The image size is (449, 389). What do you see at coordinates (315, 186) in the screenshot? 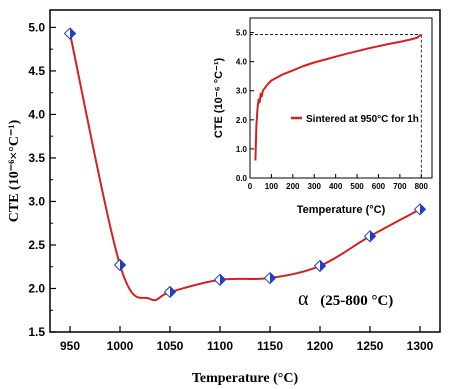
I see `inset-x-tick-label: 300` at bounding box center [315, 186].